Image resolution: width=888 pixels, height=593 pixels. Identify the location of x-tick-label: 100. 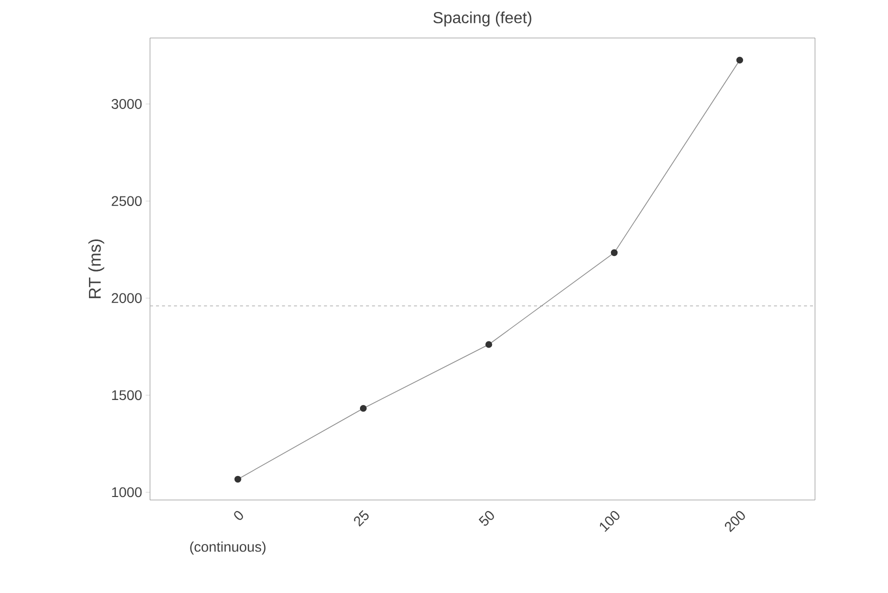
(610, 521).